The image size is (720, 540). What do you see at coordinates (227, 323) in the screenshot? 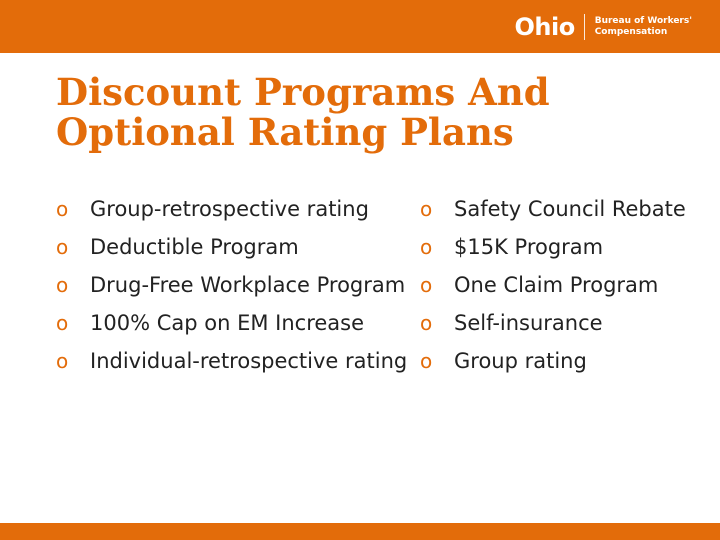
I see `list-item-text: 100% Cap on EM Increase` at bounding box center [227, 323].